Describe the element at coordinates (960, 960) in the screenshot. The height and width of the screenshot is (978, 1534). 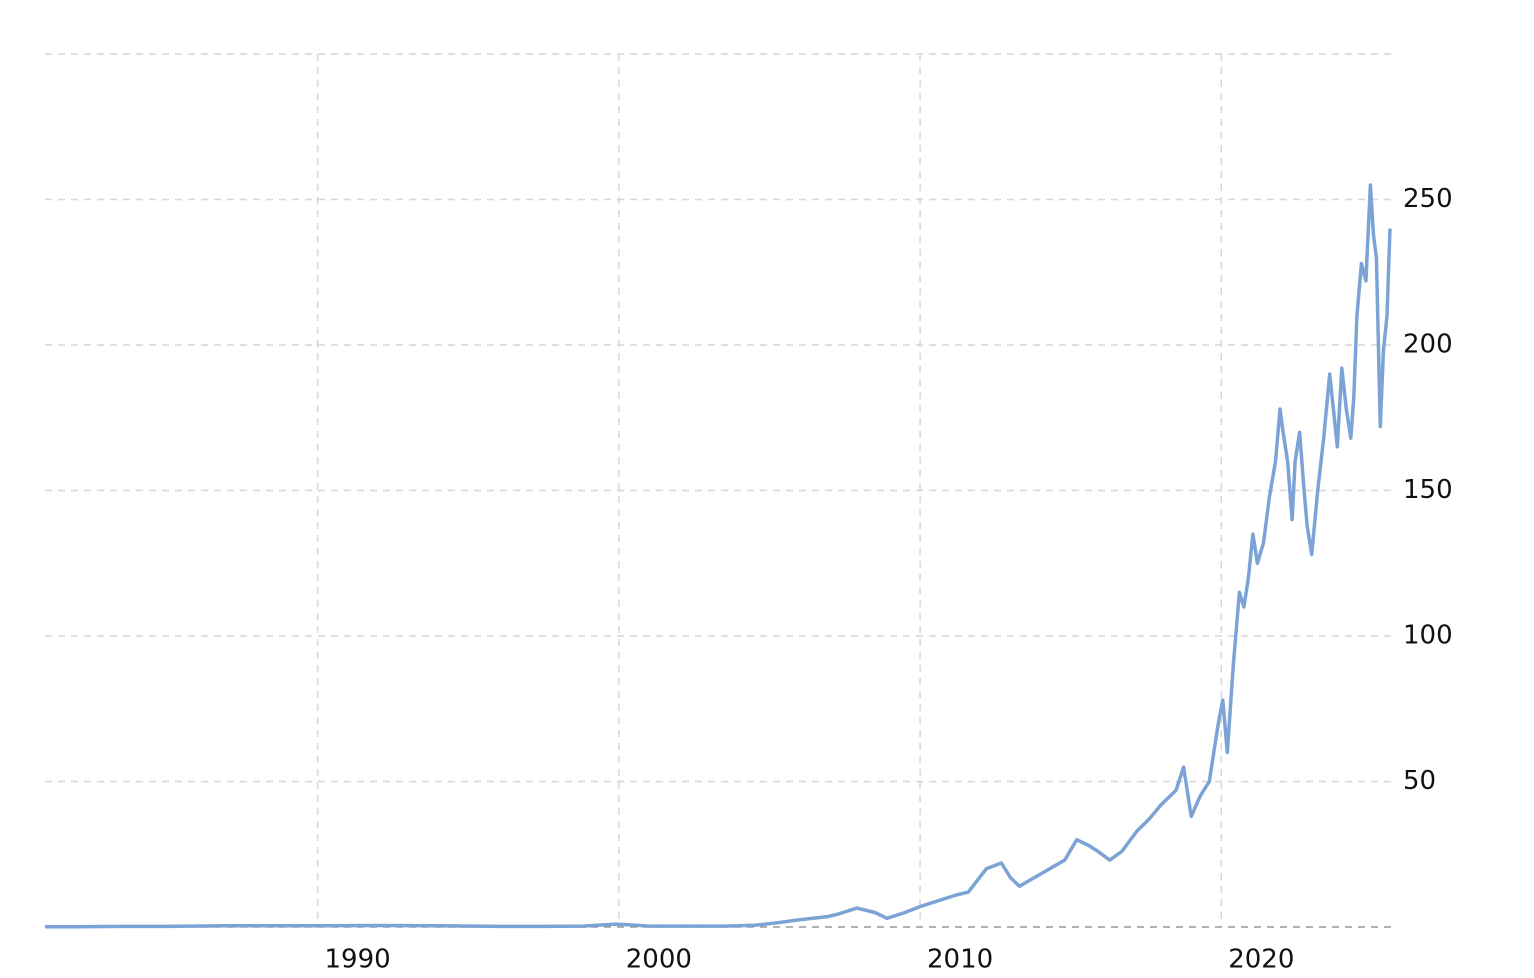
I see `x-tick-label: 2010` at that location.